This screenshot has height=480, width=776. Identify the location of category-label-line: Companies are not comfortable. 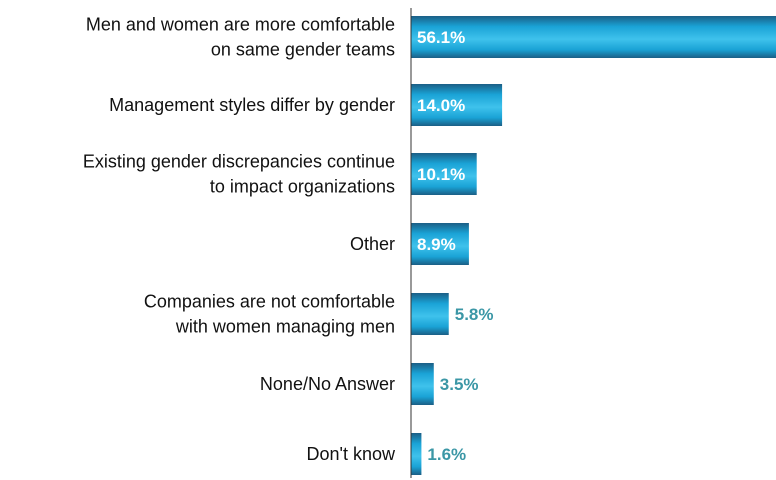
(269, 302).